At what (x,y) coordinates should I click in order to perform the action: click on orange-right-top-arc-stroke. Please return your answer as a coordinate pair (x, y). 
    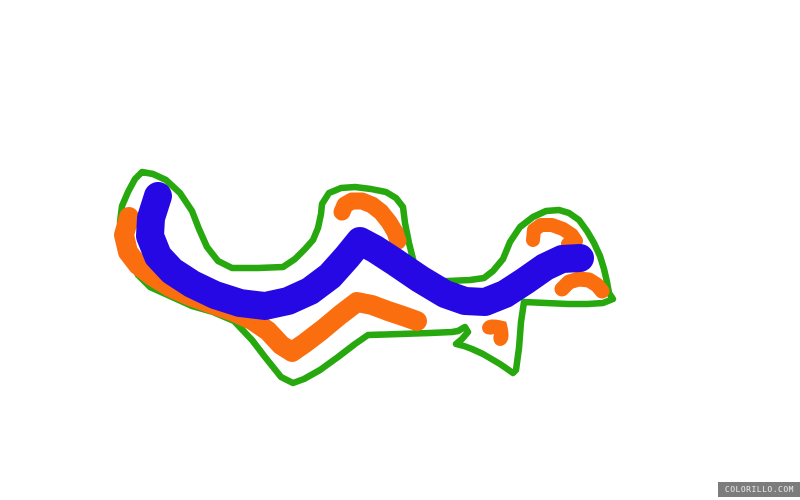
    Looking at the image, I should click on (554, 234).